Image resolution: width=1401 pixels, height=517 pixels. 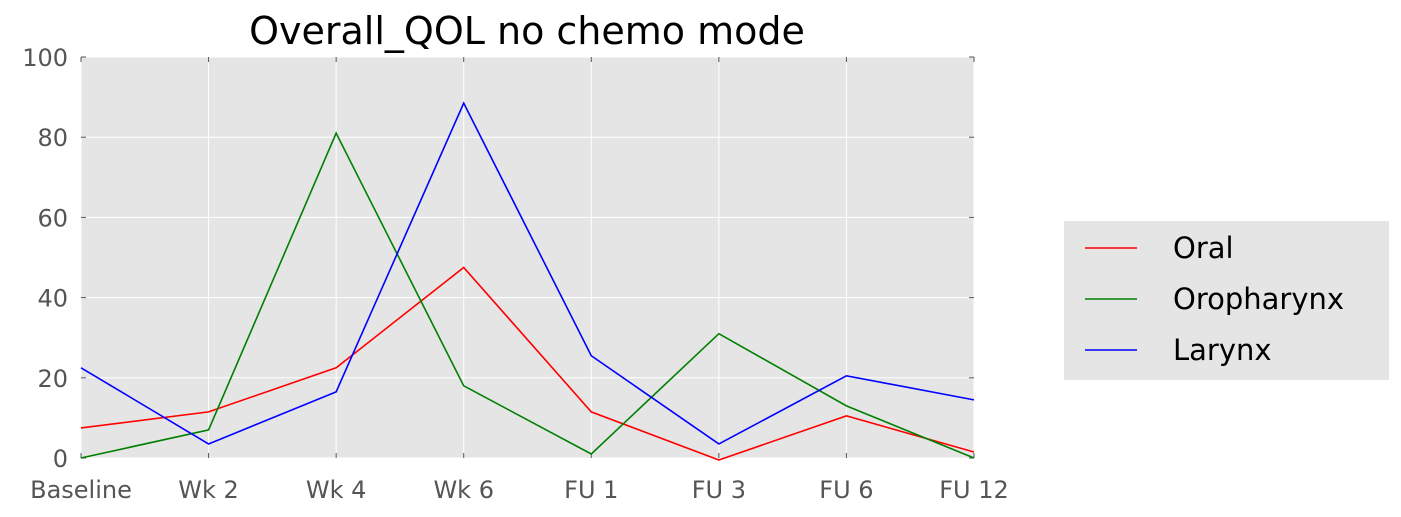 I want to click on chart-title: Overall_QOL no chemo mode, so click(x=527, y=31).